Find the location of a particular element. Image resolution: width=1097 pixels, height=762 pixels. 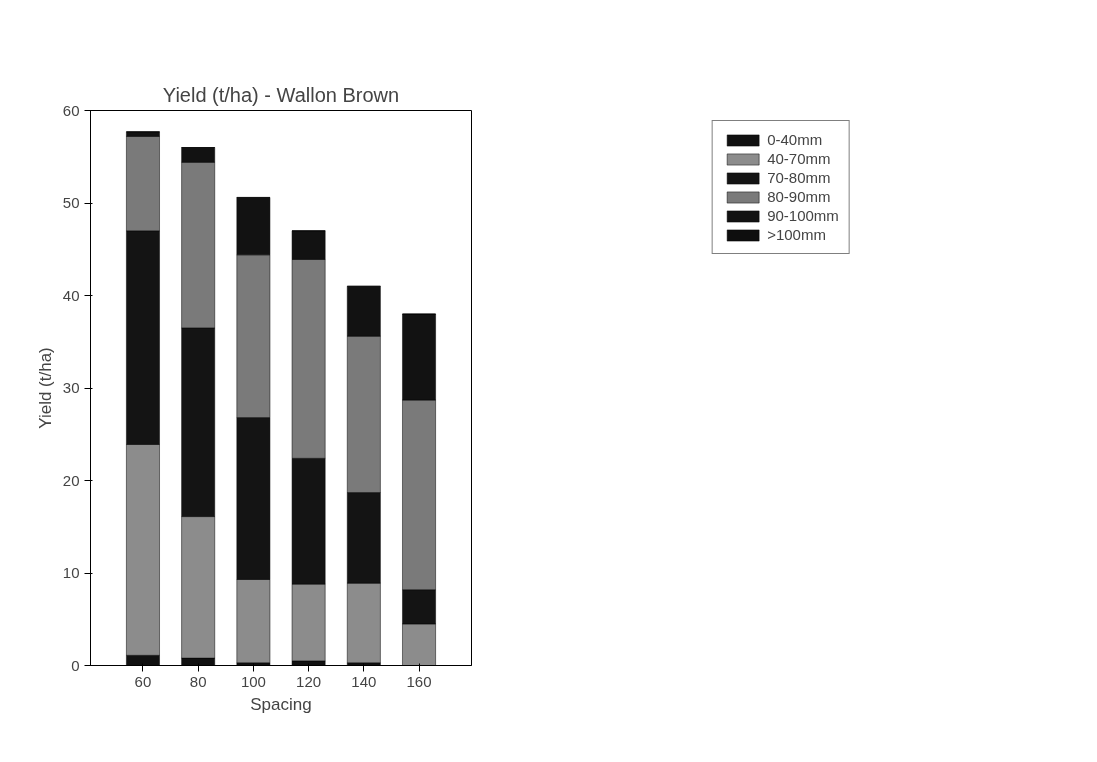

y-tick-label: 50 is located at coordinates (71, 202).